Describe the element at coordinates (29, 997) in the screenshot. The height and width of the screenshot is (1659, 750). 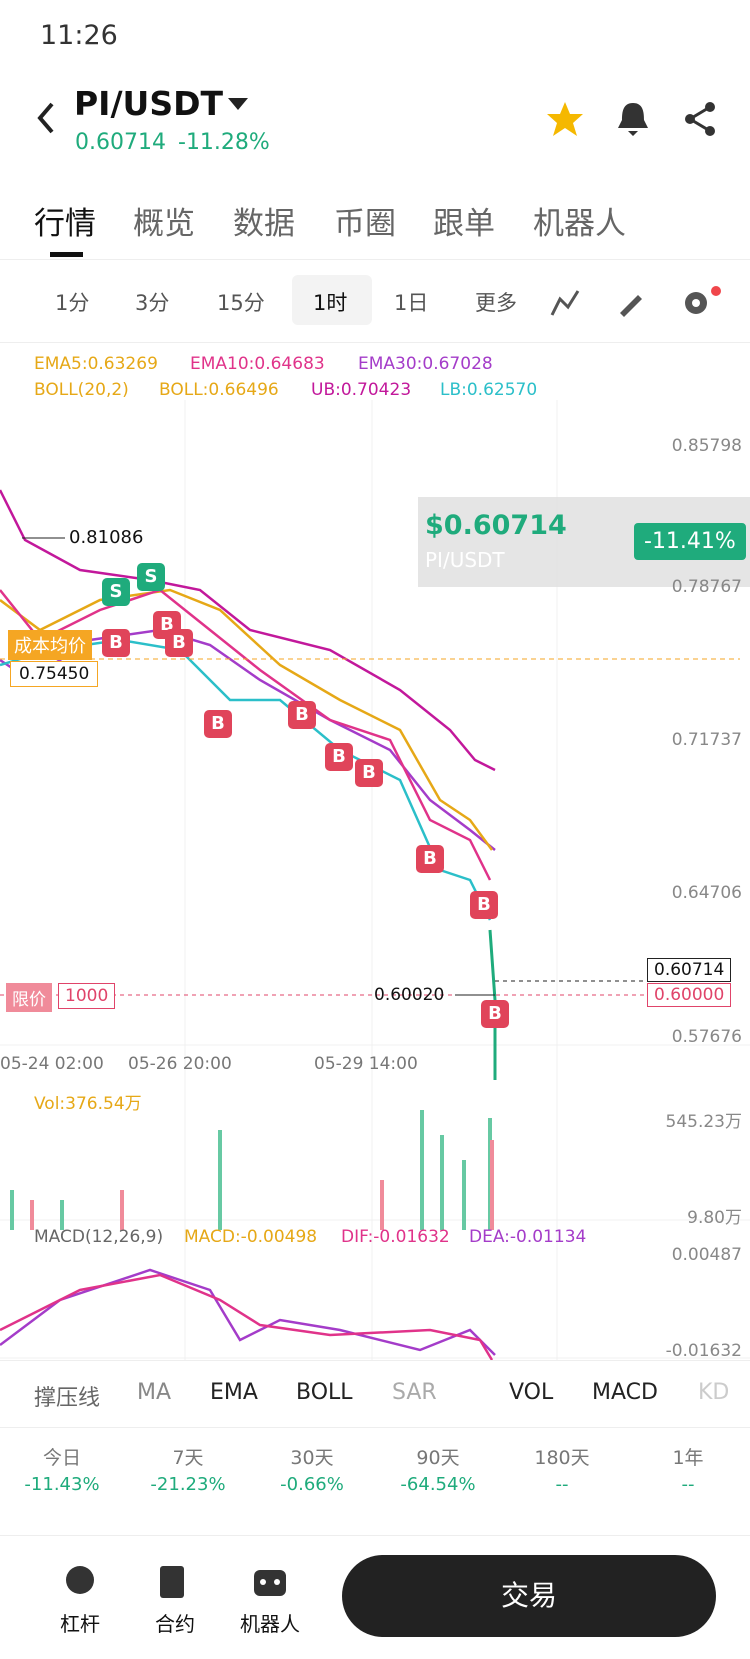
I see `limit-label: 限价` at that location.